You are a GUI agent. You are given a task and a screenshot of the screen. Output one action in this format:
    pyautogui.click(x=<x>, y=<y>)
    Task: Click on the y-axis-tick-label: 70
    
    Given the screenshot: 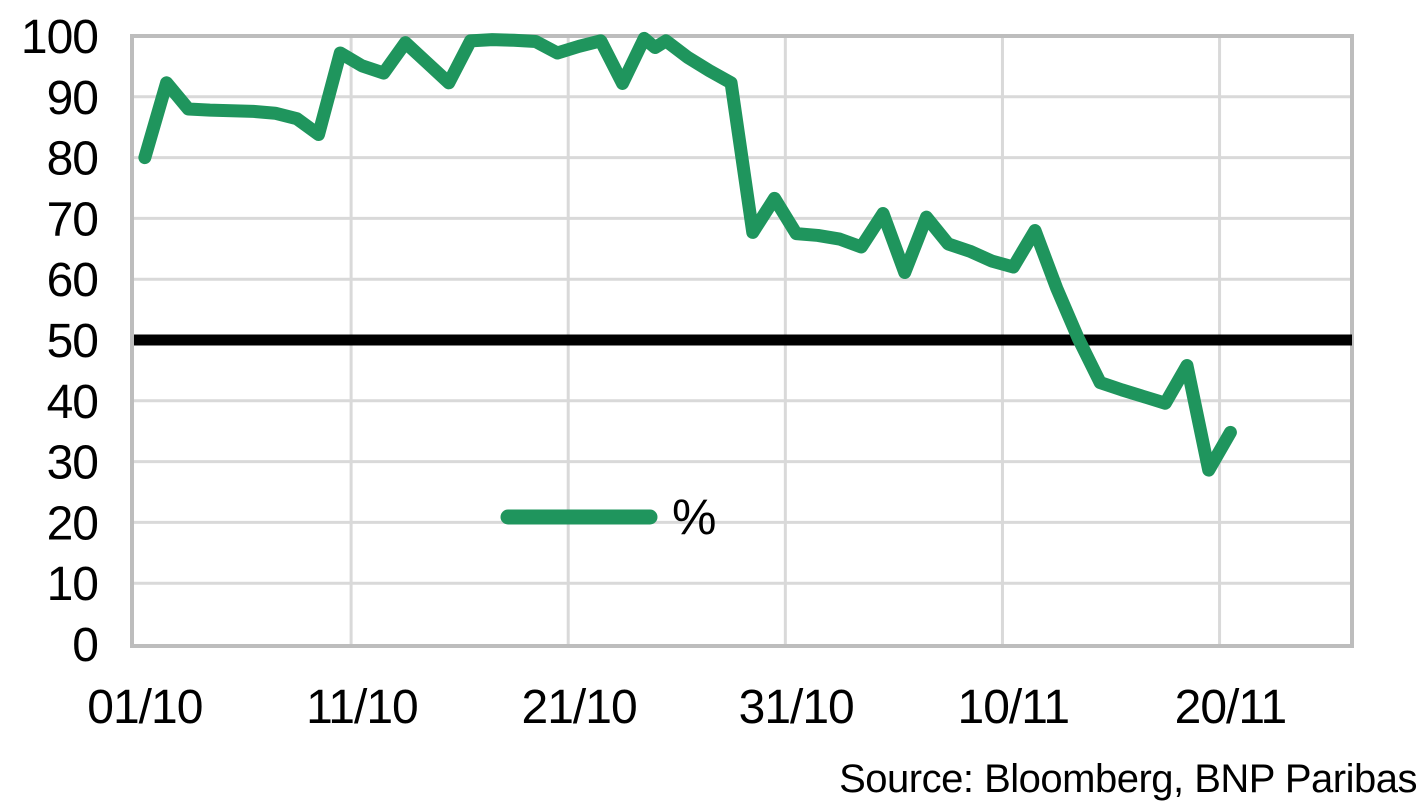 What is the action you would take?
    pyautogui.click(x=72, y=219)
    